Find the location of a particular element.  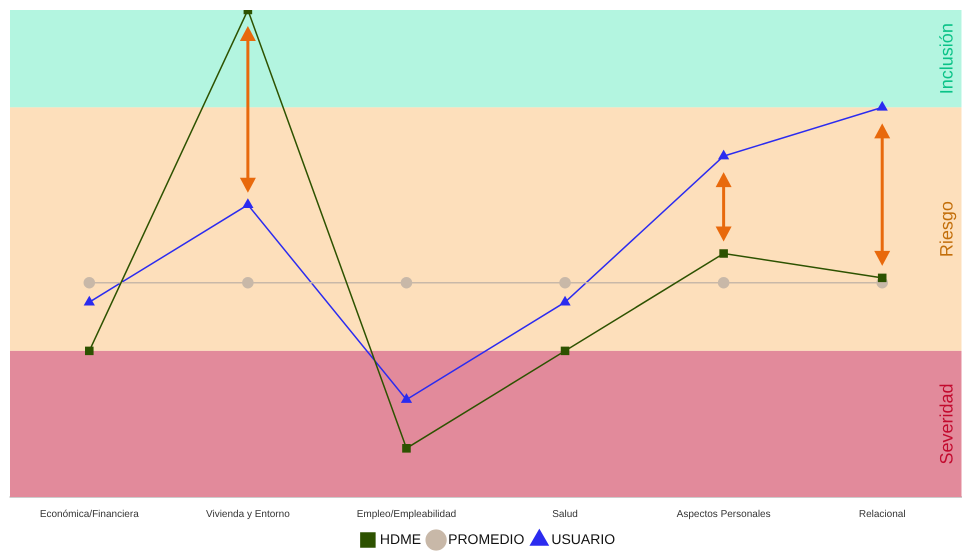

x-tick-label: Relacional is located at coordinates (882, 514).